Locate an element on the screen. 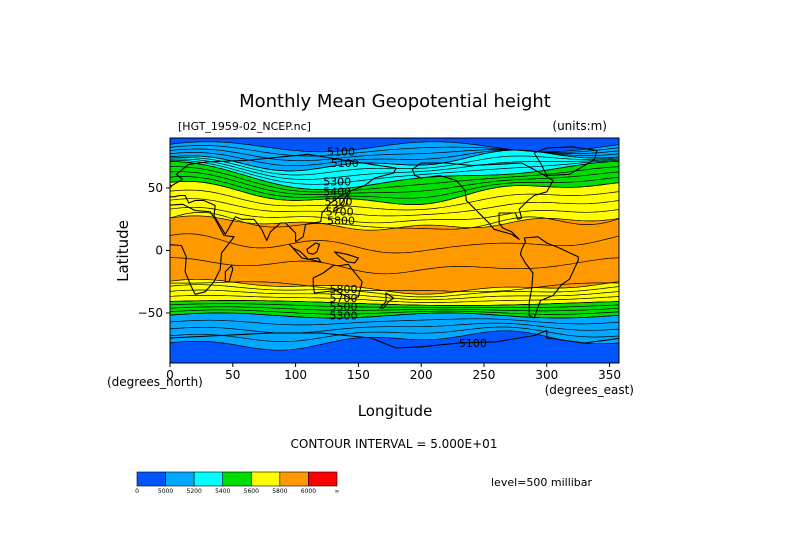  coastline-uk is located at coordinates (171, 185).